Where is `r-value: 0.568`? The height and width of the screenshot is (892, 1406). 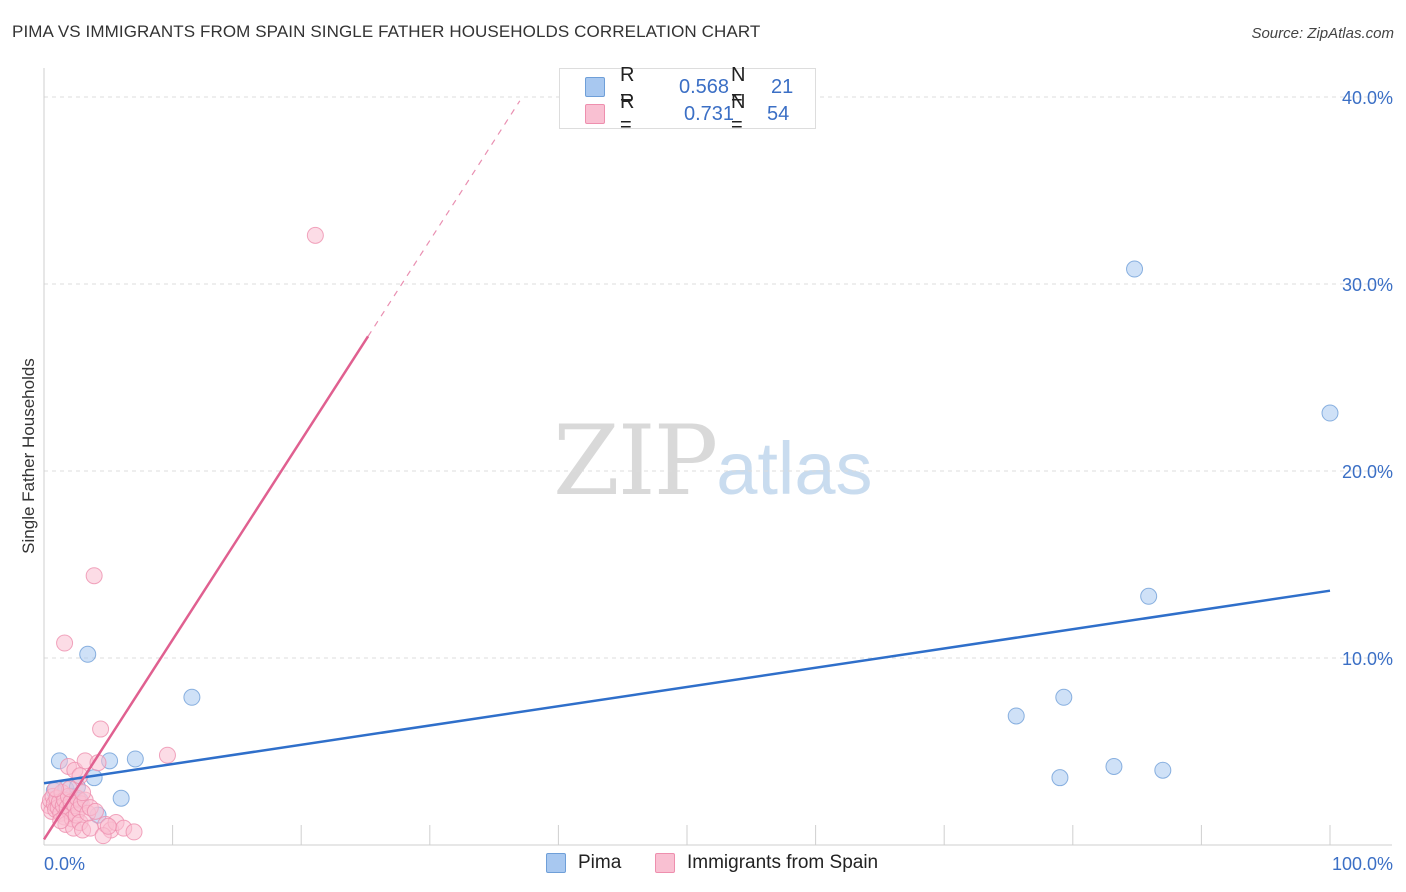
r-value: 0.568 is located at coordinates (704, 86).